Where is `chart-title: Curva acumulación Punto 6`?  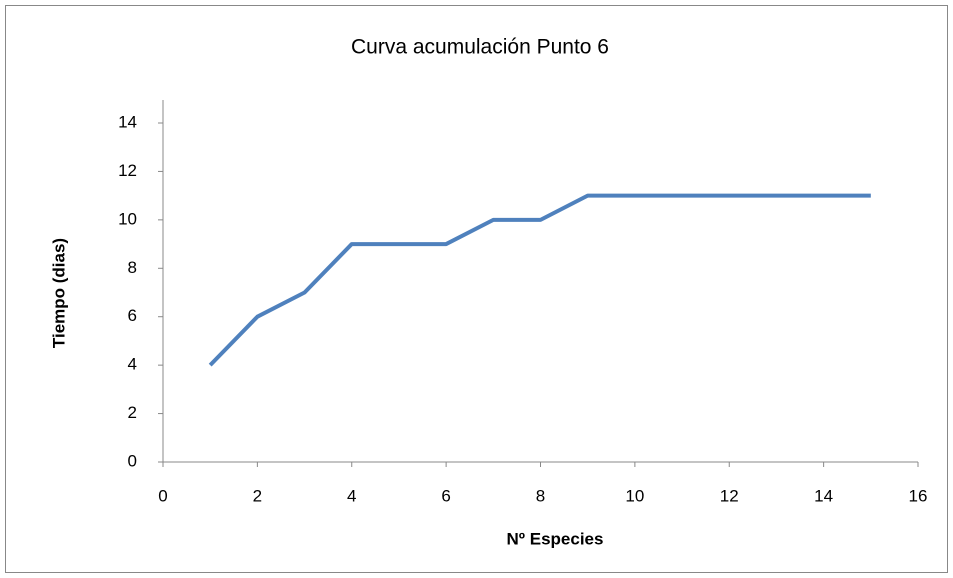 chart-title: Curva acumulación Punto 6 is located at coordinates (480, 47).